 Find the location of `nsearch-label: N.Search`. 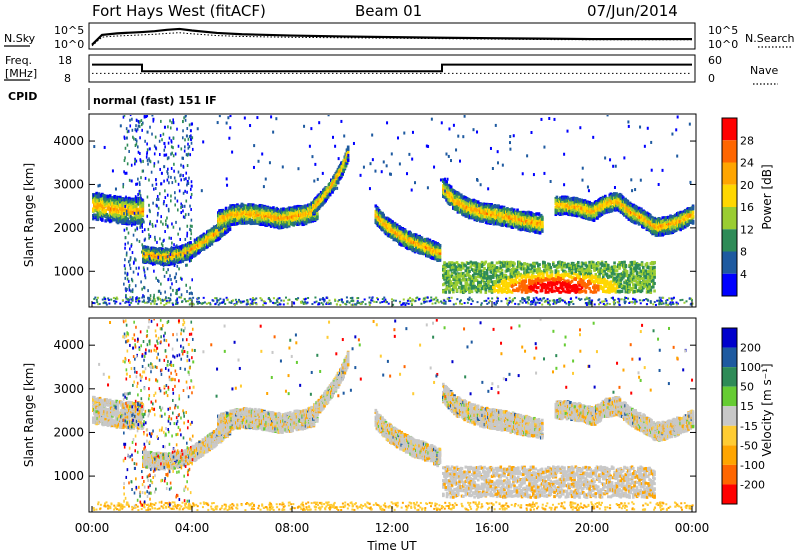

nsearch-label: N.Search is located at coordinates (770, 38).